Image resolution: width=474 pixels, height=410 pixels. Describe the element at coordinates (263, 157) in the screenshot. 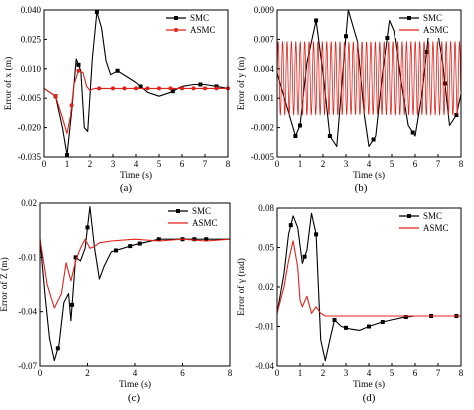

I see `y-tick-label: -0.005` at that location.